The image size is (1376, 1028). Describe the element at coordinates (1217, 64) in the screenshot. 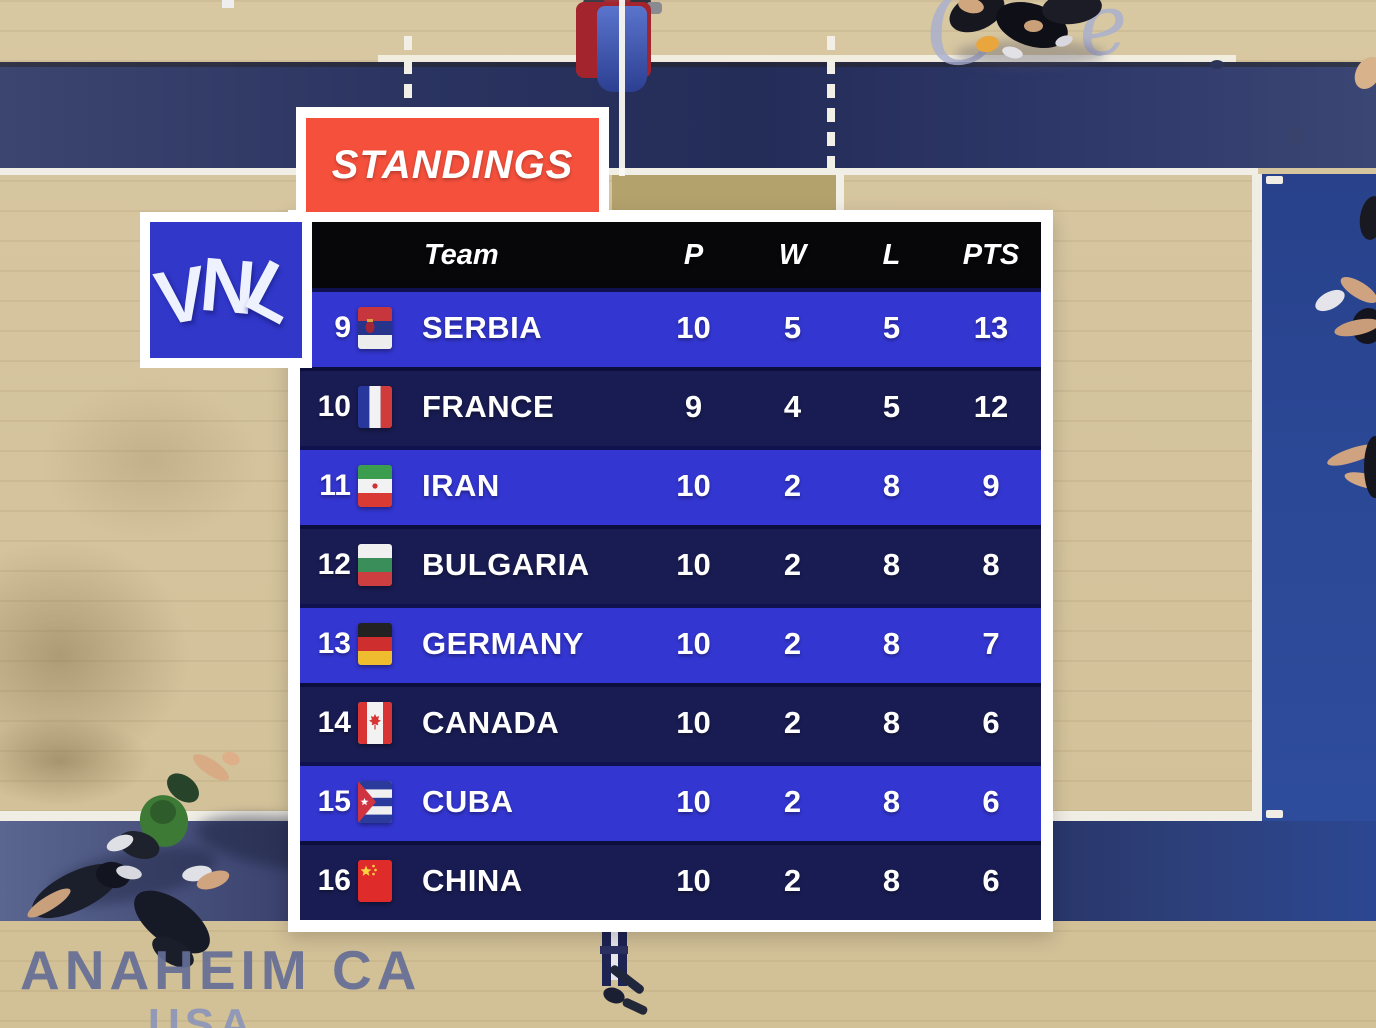

I see `floor-smudge` at that location.